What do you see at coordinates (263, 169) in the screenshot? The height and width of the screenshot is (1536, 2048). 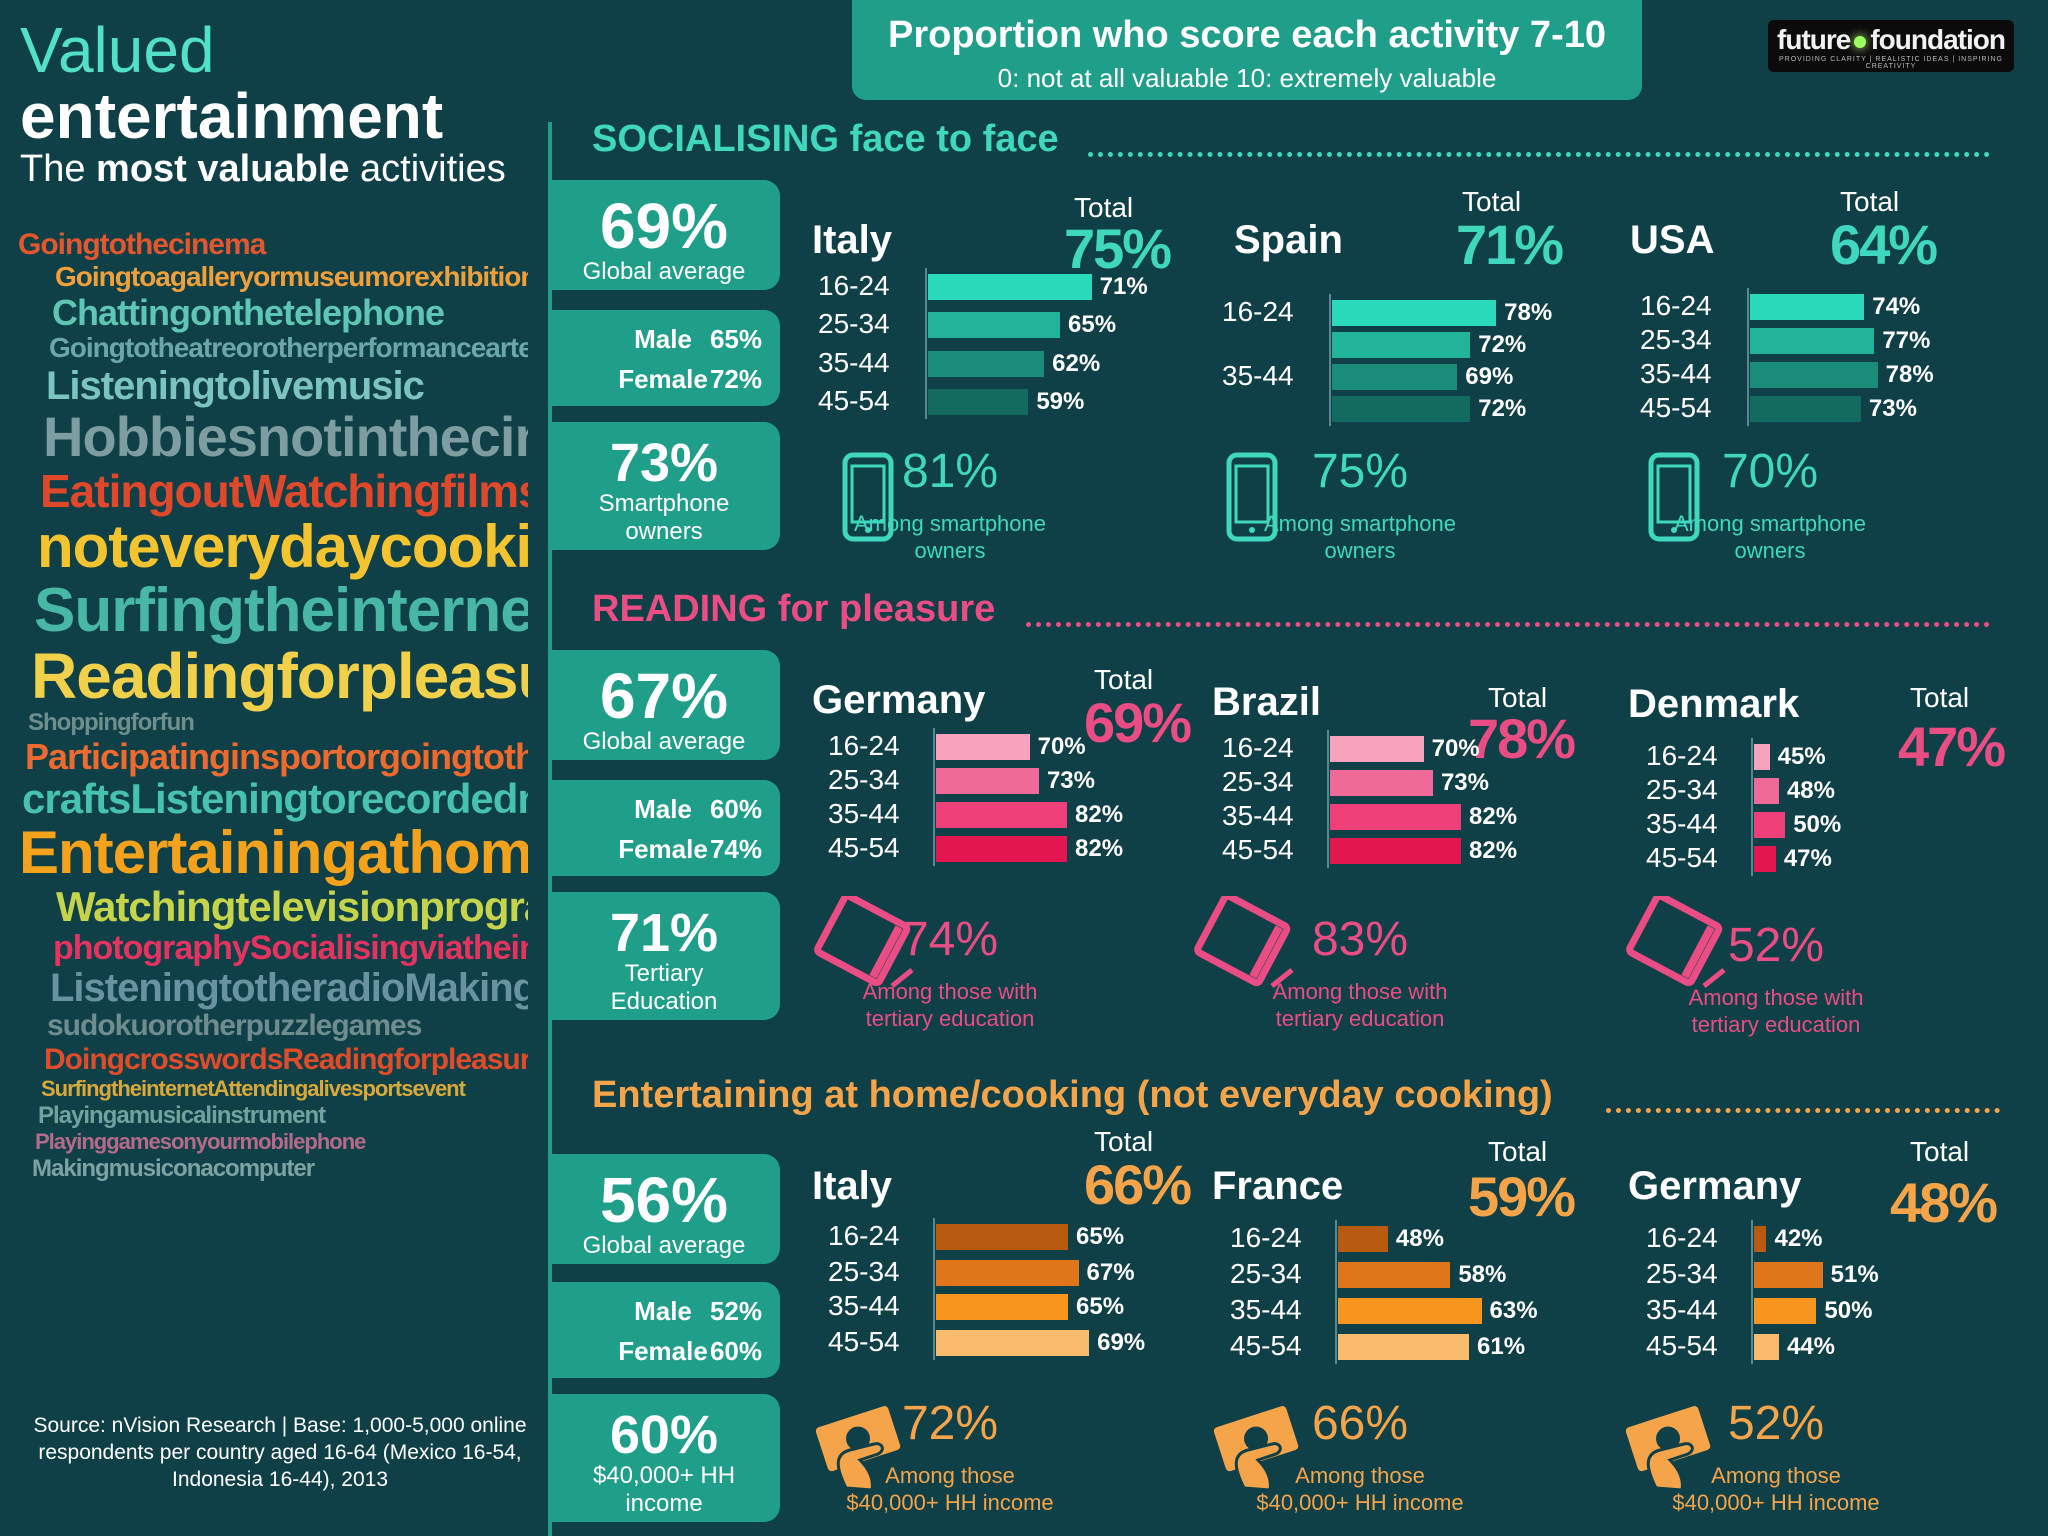 I see `title-line-3: The most valuable activities` at bounding box center [263, 169].